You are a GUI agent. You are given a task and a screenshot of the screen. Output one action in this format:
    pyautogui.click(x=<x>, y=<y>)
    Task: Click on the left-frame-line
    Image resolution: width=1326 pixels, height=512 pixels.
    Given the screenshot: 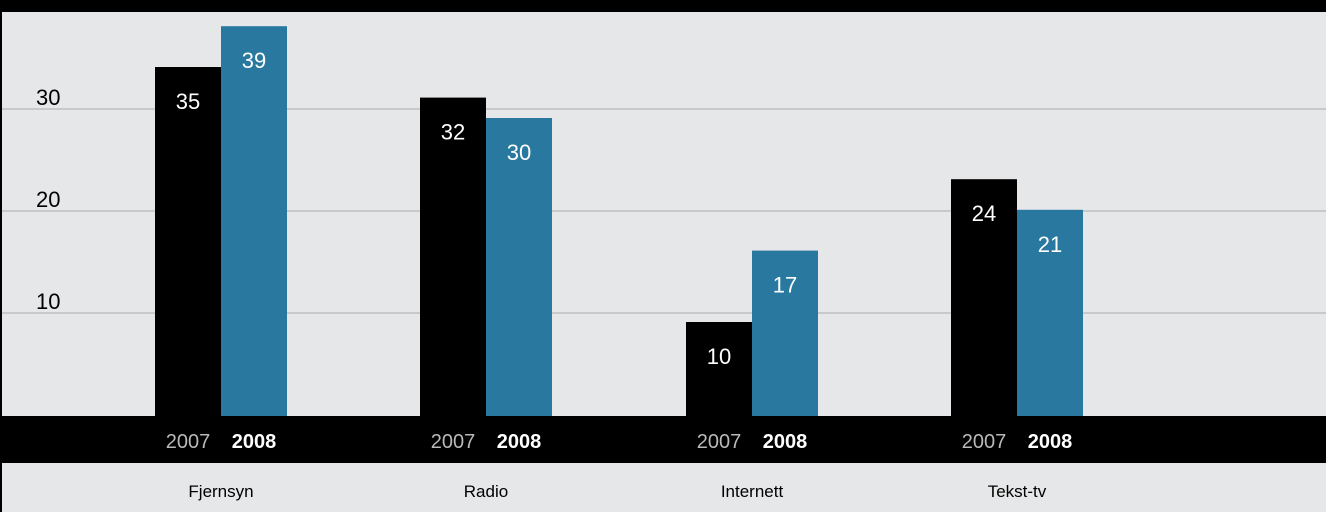 What is the action you would take?
    pyautogui.click(x=1, y=256)
    